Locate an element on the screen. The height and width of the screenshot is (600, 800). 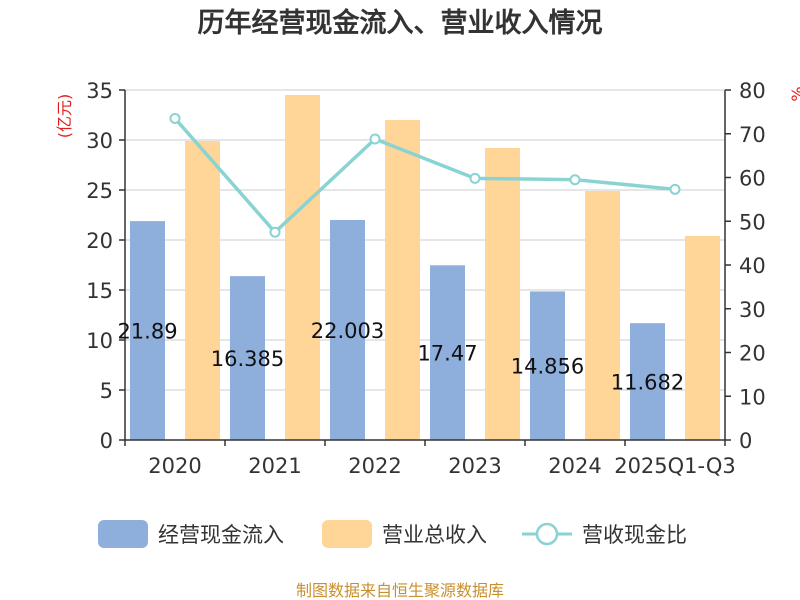
x-tick-label: 2020 is located at coordinates (174, 466).